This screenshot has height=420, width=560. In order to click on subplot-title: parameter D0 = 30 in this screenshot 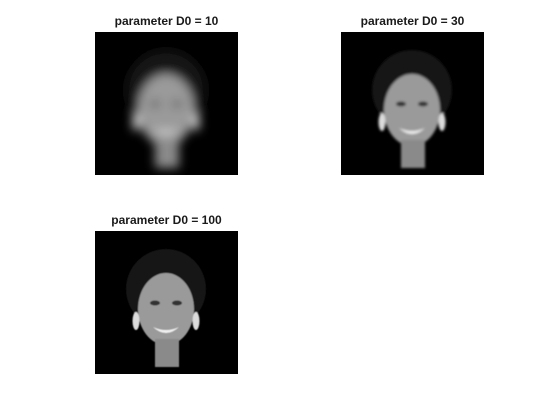, I will do `click(412, 21)`.